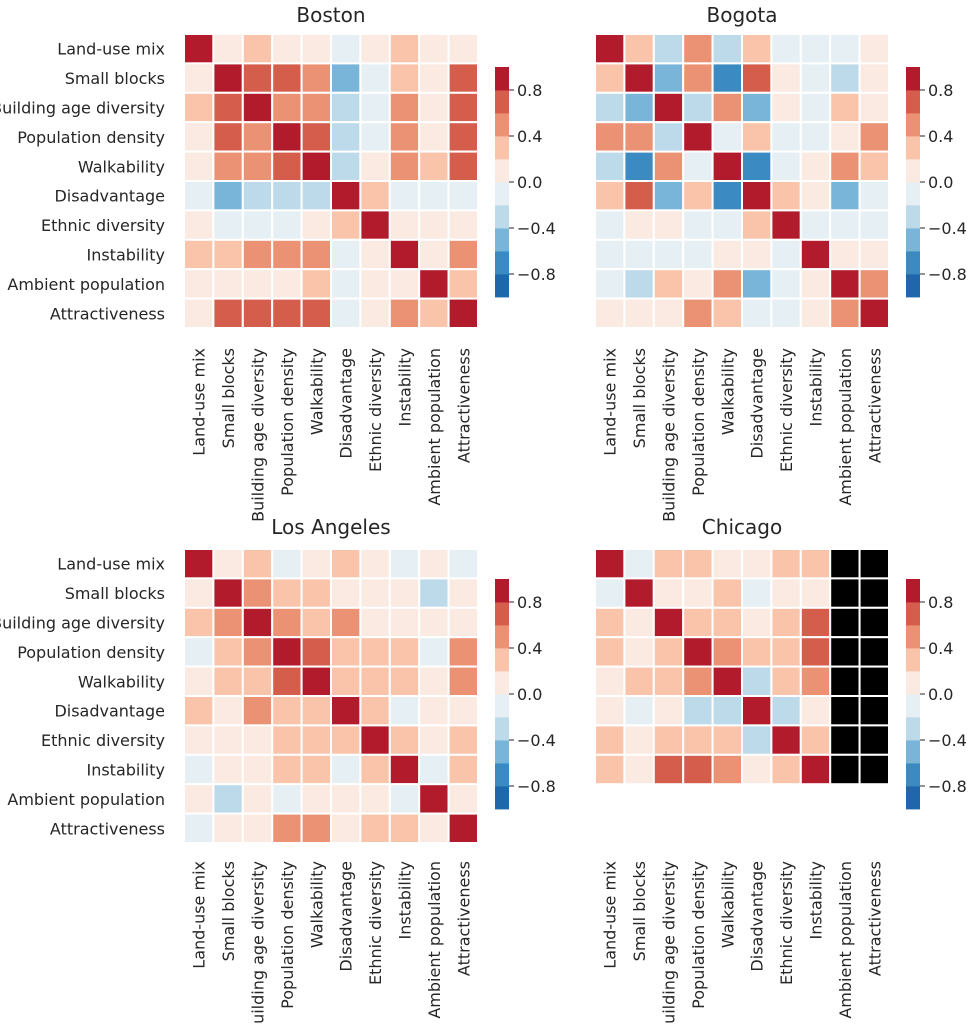  I want to click on panel-title: Boston, so click(330, 15).